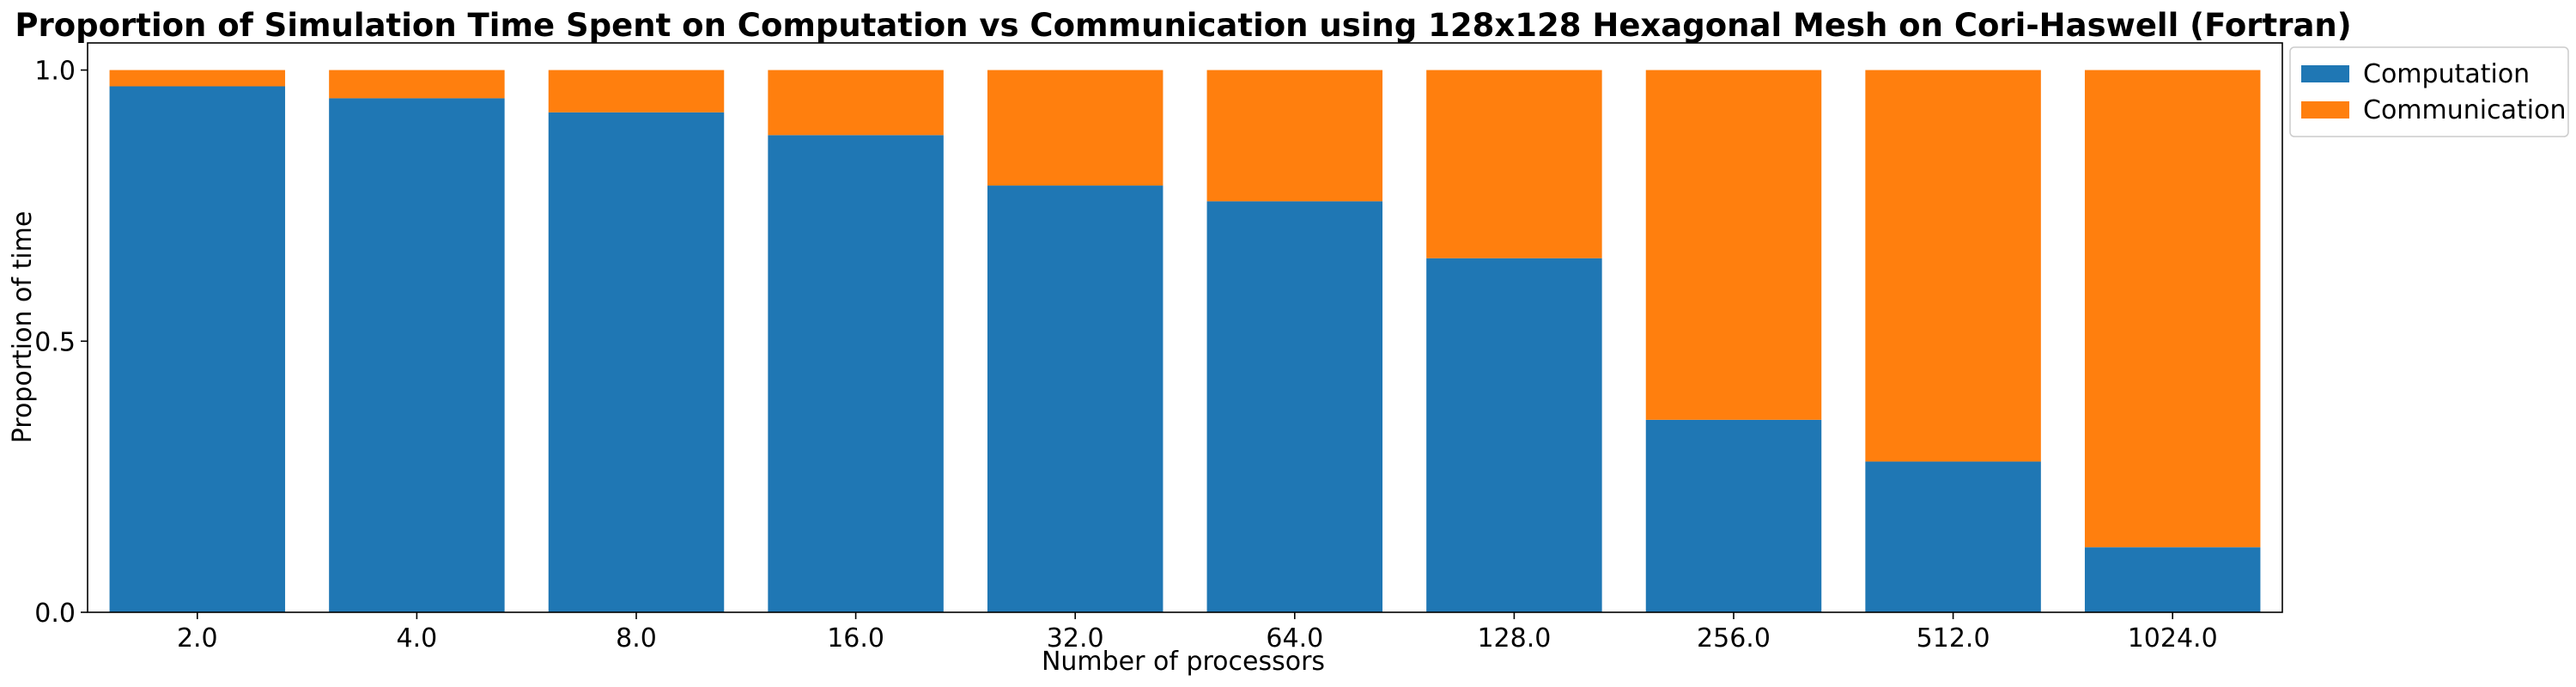 This screenshot has height=687, width=2576. I want to click on x-tick-label: 512.0, so click(1953, 638).